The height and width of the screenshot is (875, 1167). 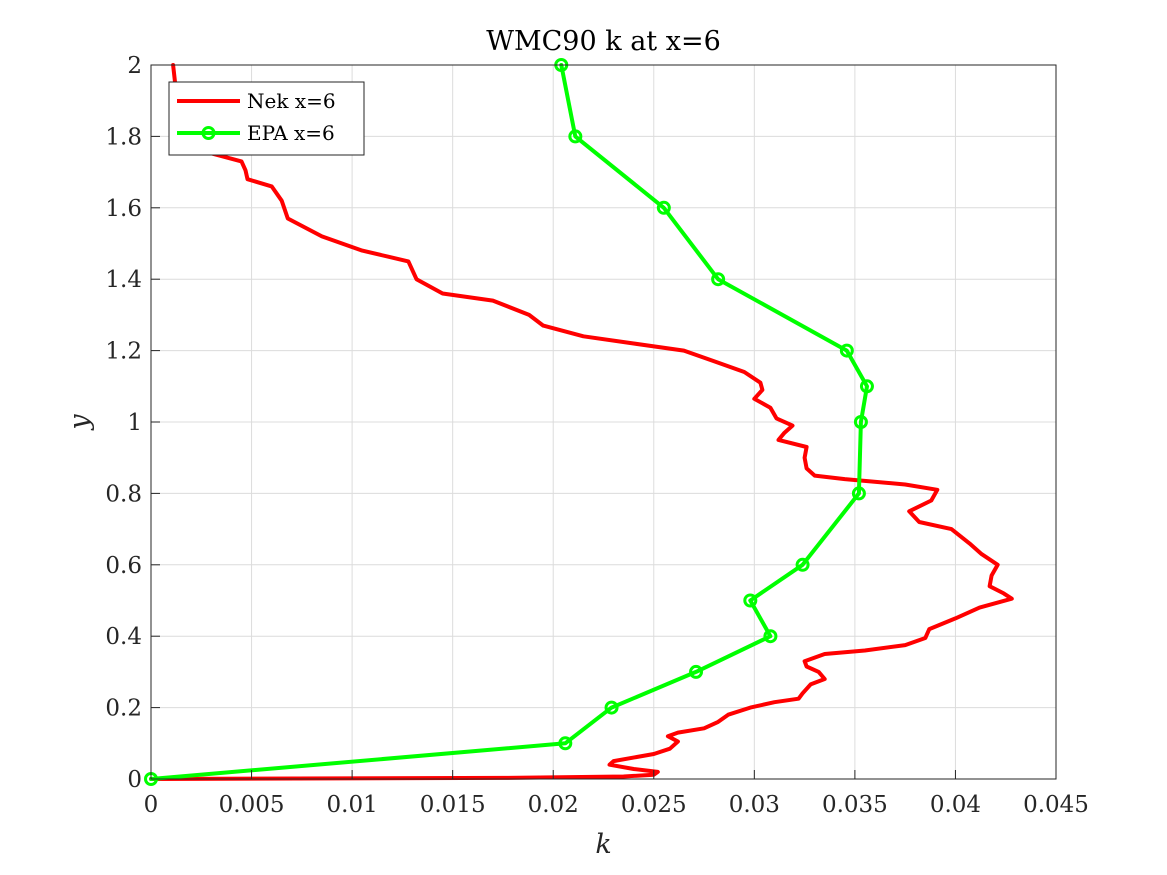 What do you see at coordinates (123, 494) in the screenshot?
I see `y-tick-label: 0.8` at bounding box center [123, 494].